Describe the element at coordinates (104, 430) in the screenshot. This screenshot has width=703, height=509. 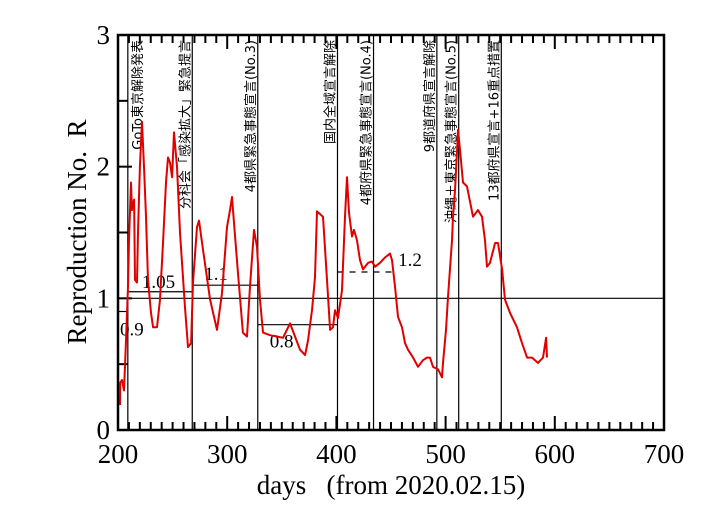
I see `y-tick-label: 0` at that location.